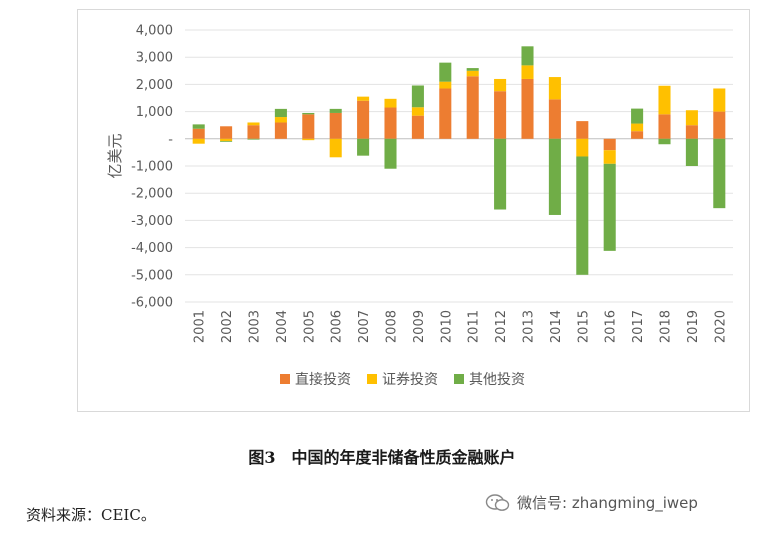 The height and width of the screenshot is (537, 764). What do you see at coordinates (611, 326) in the screenshot?
I see `x-tick-label: 2016` at bounding box center [611, 326].